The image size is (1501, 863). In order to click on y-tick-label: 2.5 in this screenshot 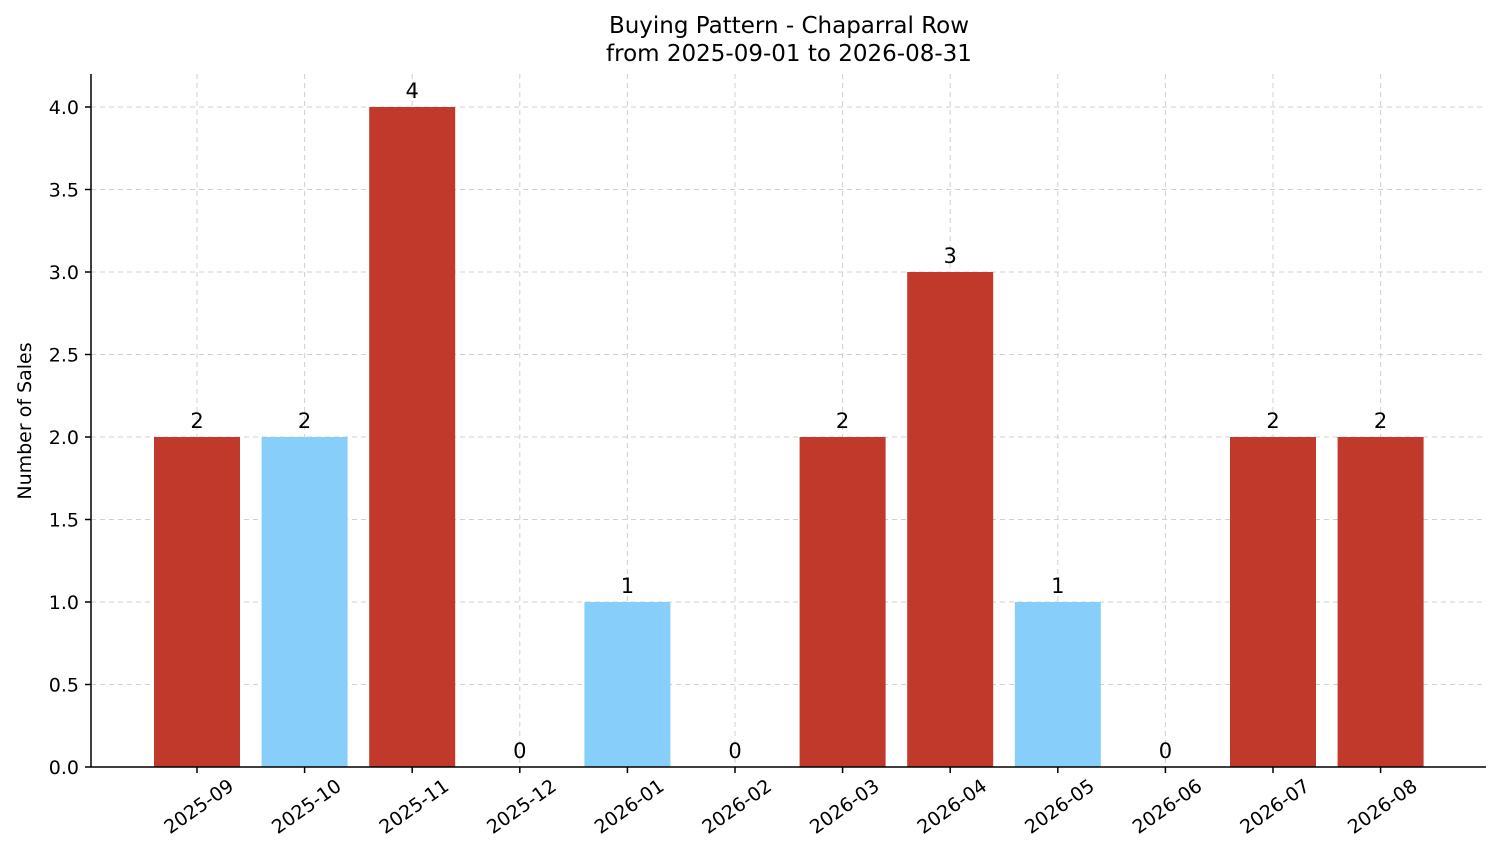, I will do `click(64, 356)`.